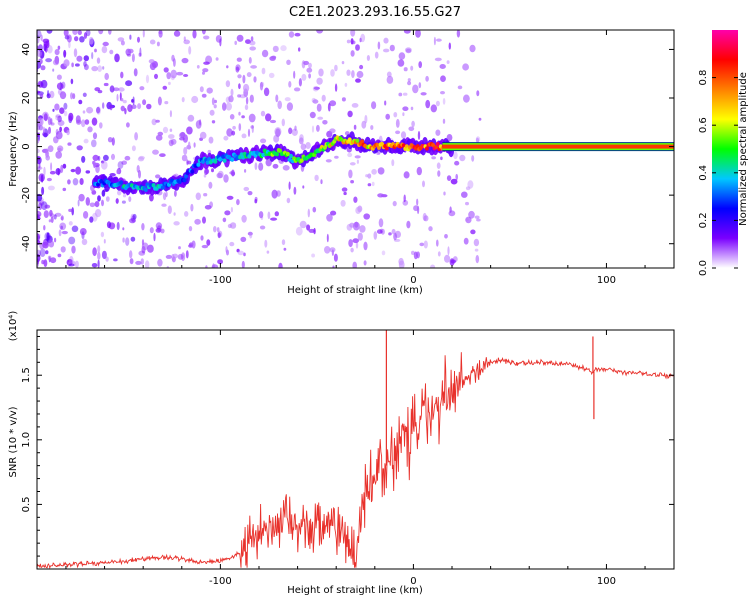 The width and height of the screenshot is (750, 600). I want to click on x-tick-label: -100, so click(220, 280).